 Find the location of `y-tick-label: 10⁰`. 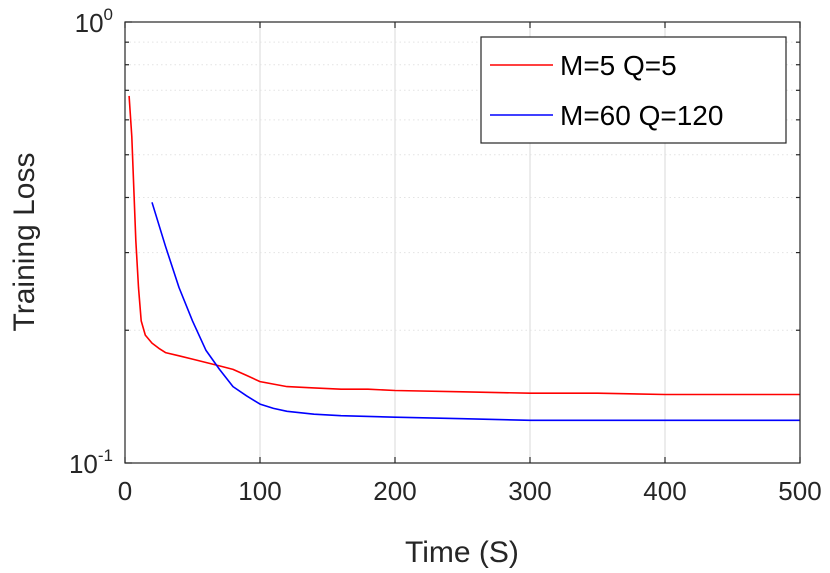

y-tick-label: 10⁰ is located at coordinates (94, 21).